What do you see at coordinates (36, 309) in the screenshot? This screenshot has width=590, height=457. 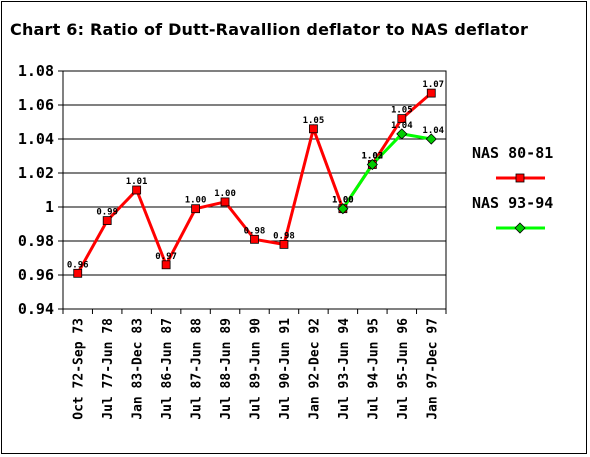 I see `y-tick-label: 0.94` at bounding box center [36, 309].